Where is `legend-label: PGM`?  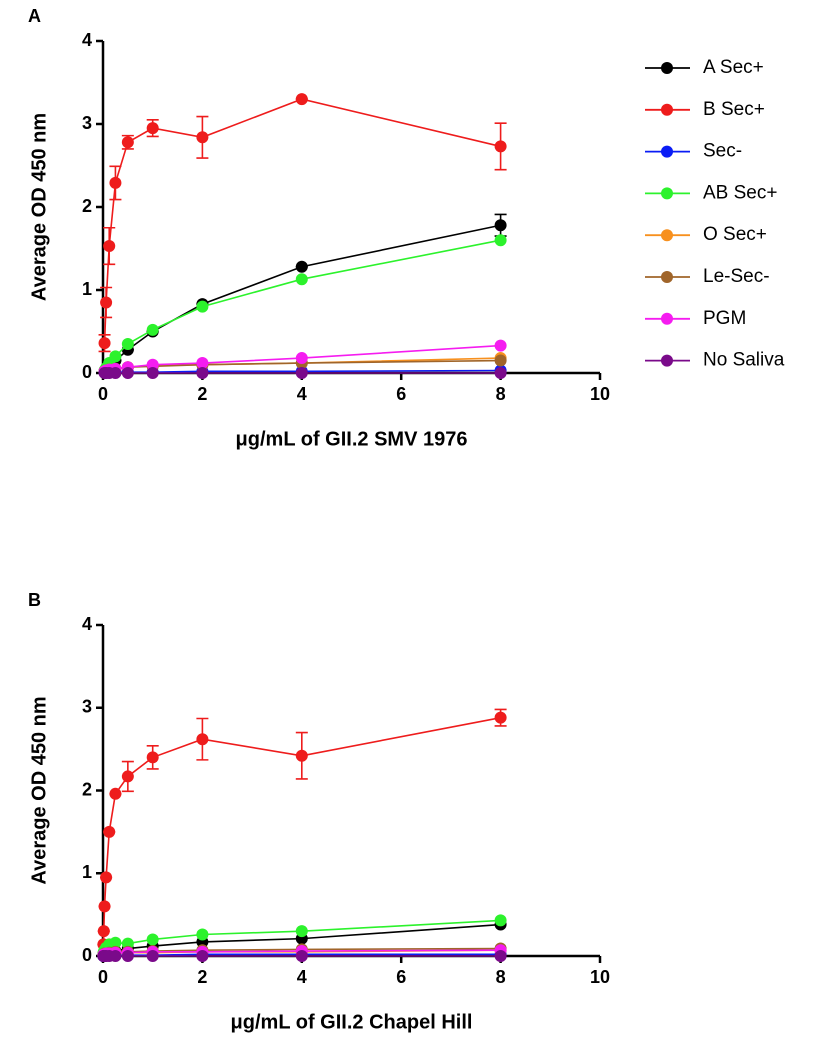
legend-label: PGM is located at coordinates (724, 318).